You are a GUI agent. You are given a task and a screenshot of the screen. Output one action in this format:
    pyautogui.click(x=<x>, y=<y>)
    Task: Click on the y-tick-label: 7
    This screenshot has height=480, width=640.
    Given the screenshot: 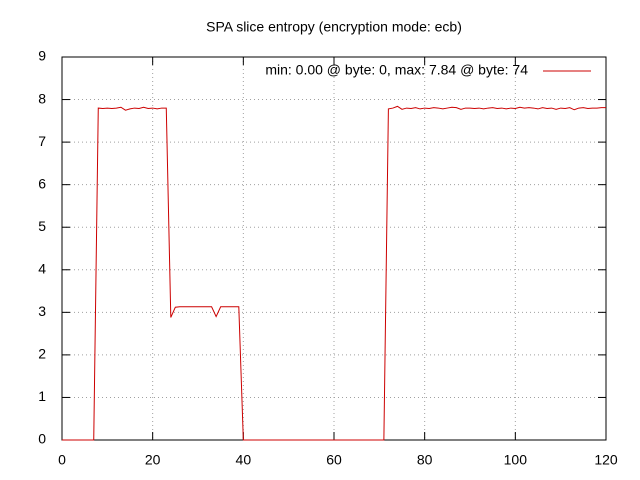 What is the action you would take?
    pyautogui.click(x=42, y=141)
    